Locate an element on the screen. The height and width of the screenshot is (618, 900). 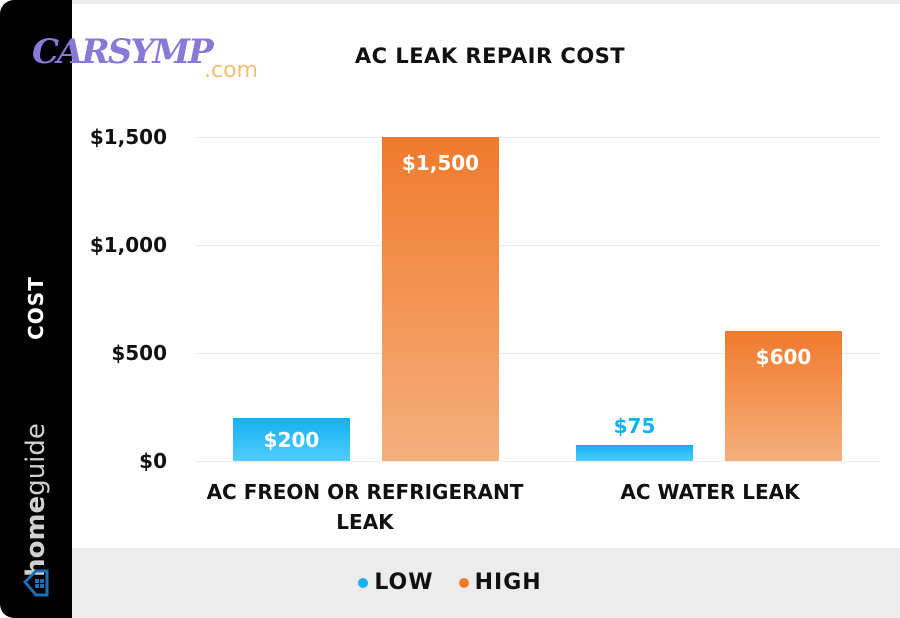
bar-value-outside: $75 is located at coordinates (634, 426).